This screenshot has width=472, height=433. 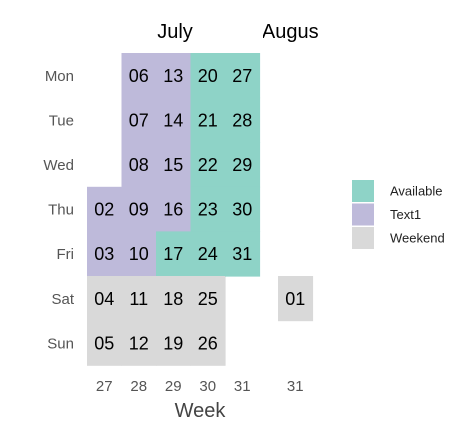 I want to click on legend-label: Weekend, so click(x=417, y=238).